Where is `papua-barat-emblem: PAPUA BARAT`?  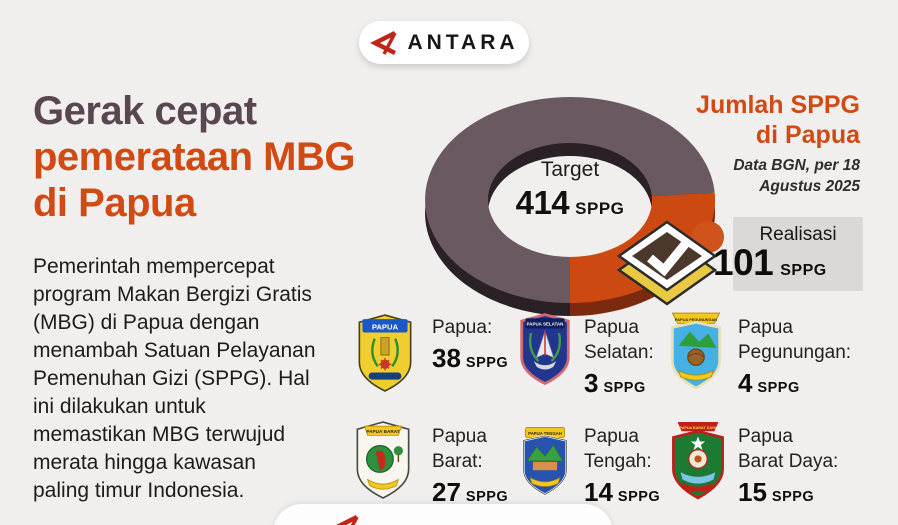
papua-barat-emblem: PAPUA BARAT is located at coordinates (383, 460).